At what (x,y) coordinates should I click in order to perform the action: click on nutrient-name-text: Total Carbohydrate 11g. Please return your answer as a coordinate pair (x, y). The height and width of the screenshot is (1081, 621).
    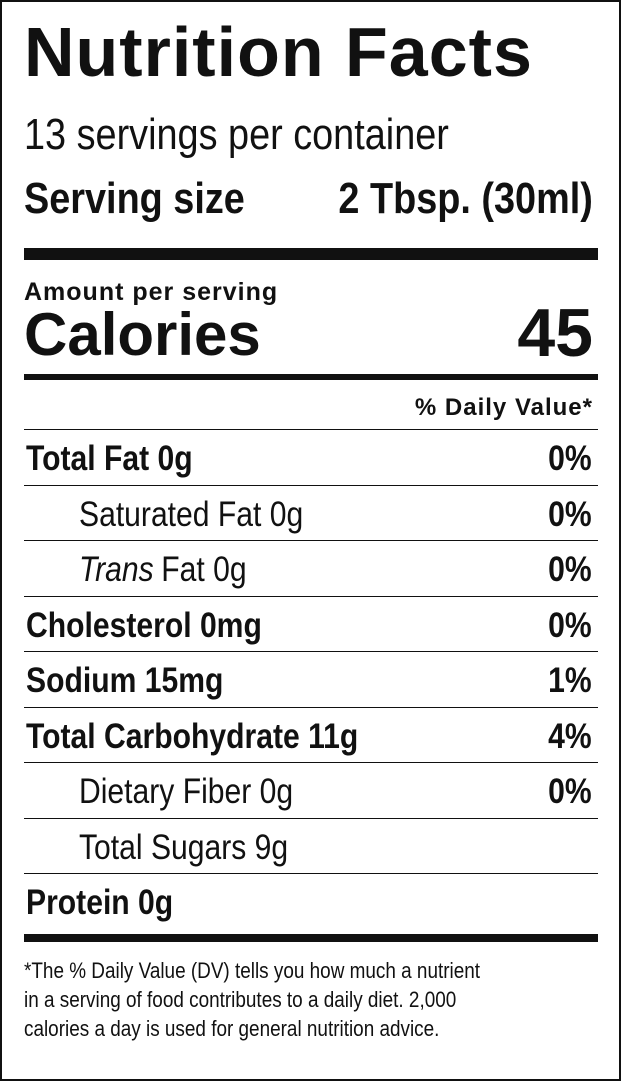
    Looking at the image, I should click on (192, 736).